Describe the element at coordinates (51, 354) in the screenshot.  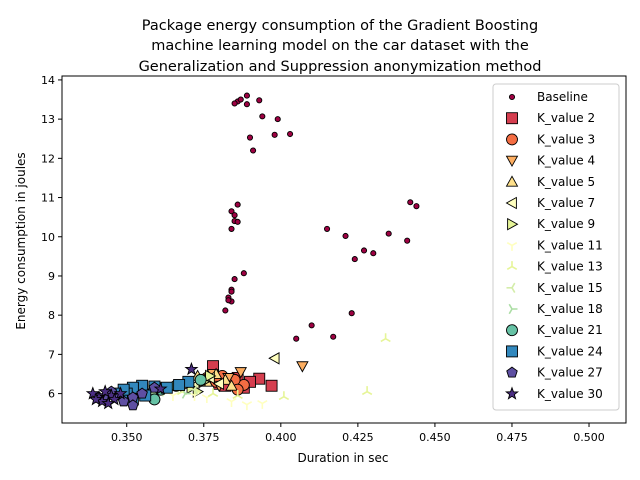
I see `y-tick-label: 7` at that location.